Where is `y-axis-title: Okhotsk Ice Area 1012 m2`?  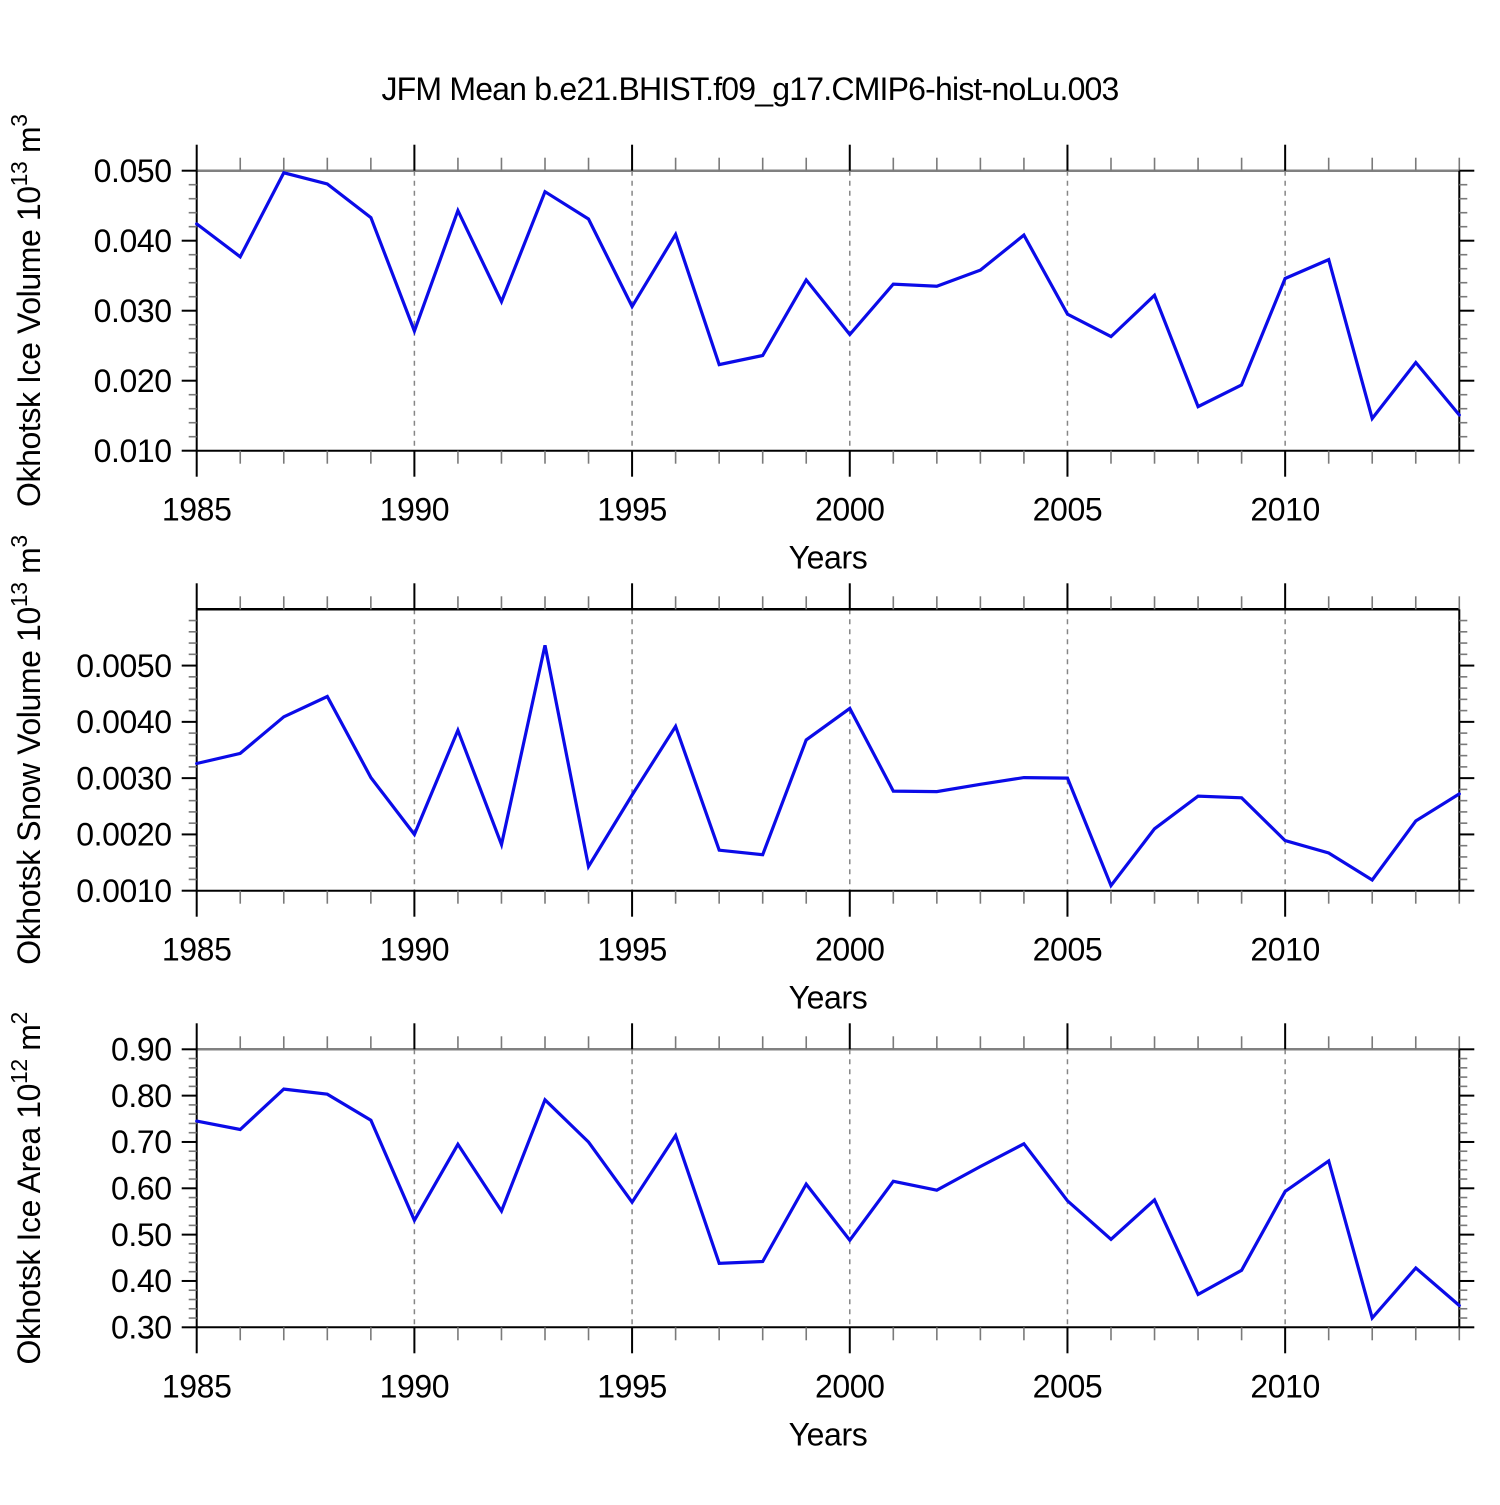
y-axis-title: Okhotsk Ice Area 1012 m2 is located at coordinates (26, 1188).